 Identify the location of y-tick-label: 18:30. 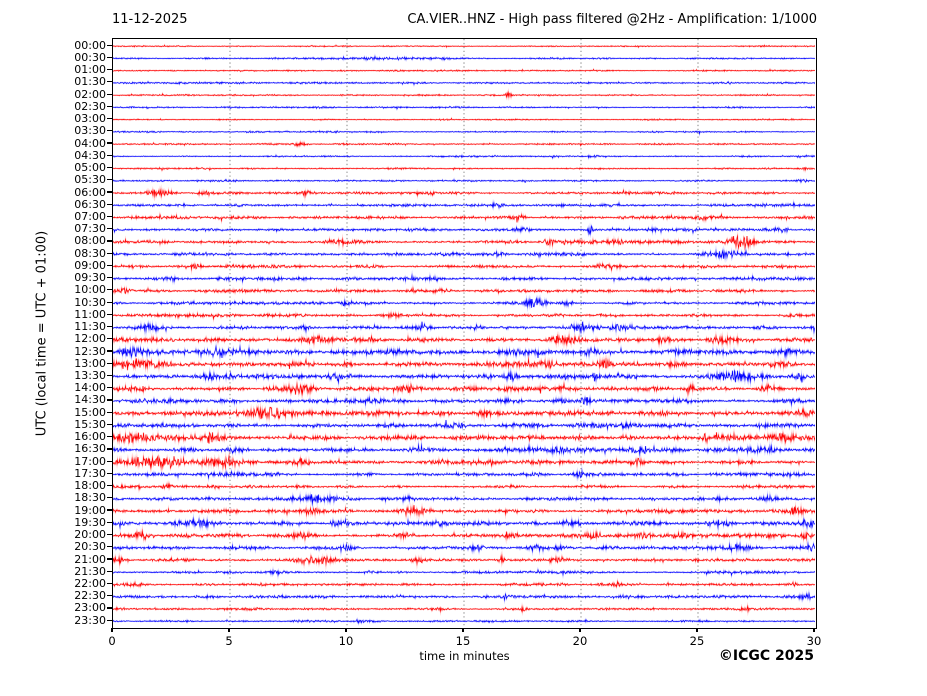
(90, 498).